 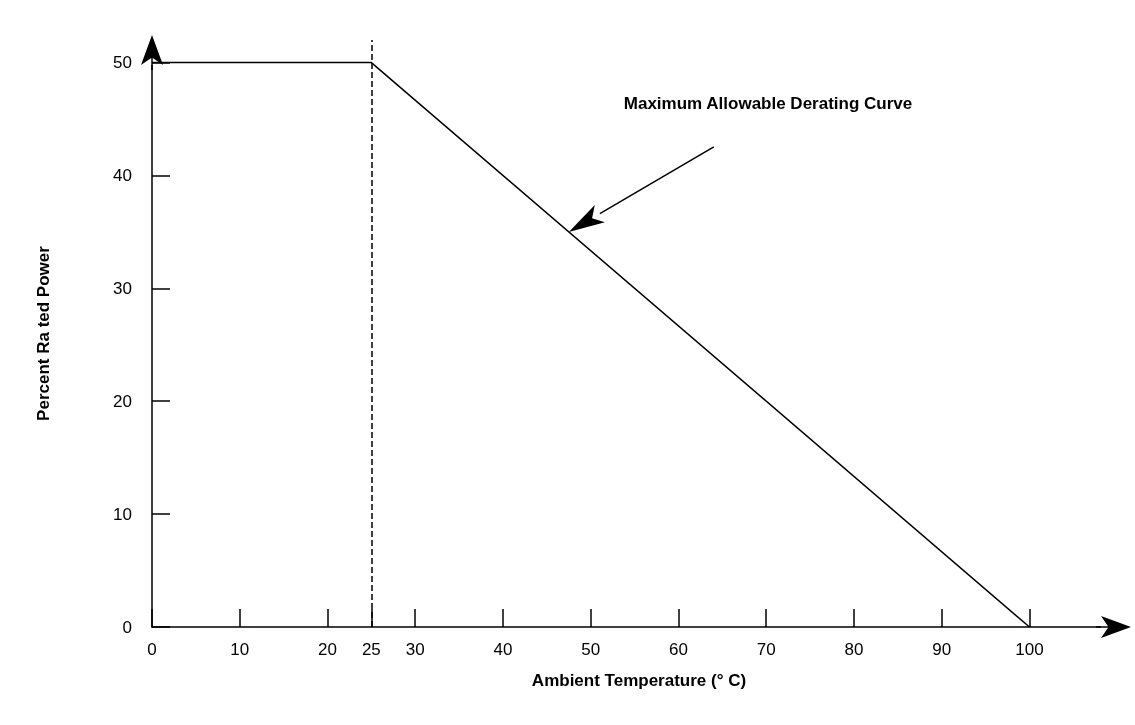 What do you see at coordinates (240, 649) in the screenshot?
I see `x-tick-label: 10` at bounding box center [240, 649].